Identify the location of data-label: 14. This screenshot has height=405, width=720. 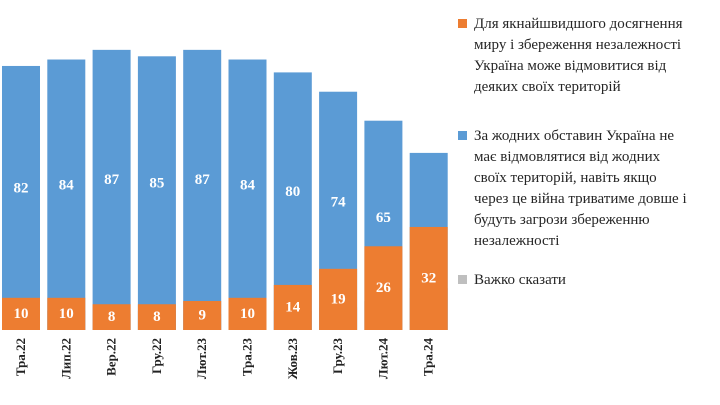
(293, 307).